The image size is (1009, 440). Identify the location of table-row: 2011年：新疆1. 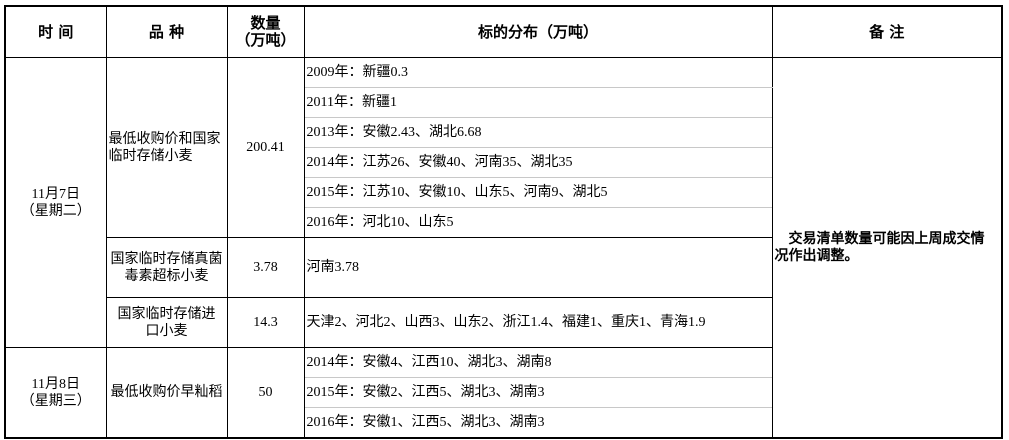
(503, 102).